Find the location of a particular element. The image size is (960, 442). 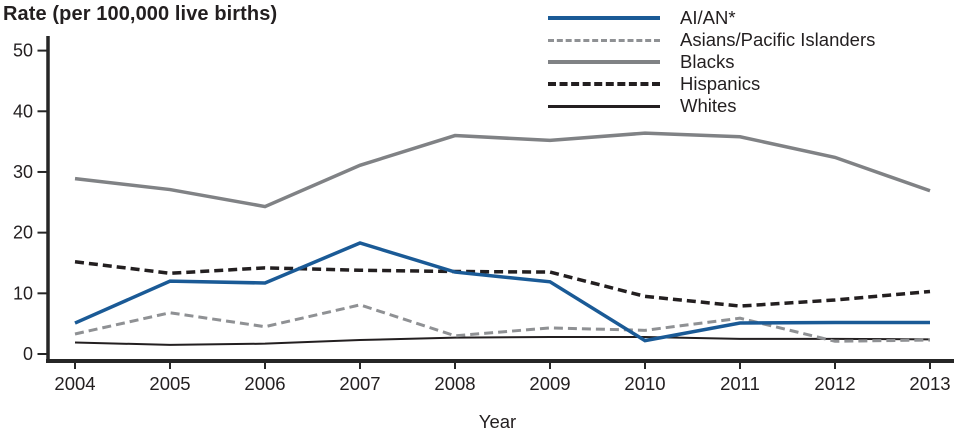

legend-item: Blacks is located at coordinates (711, 62).